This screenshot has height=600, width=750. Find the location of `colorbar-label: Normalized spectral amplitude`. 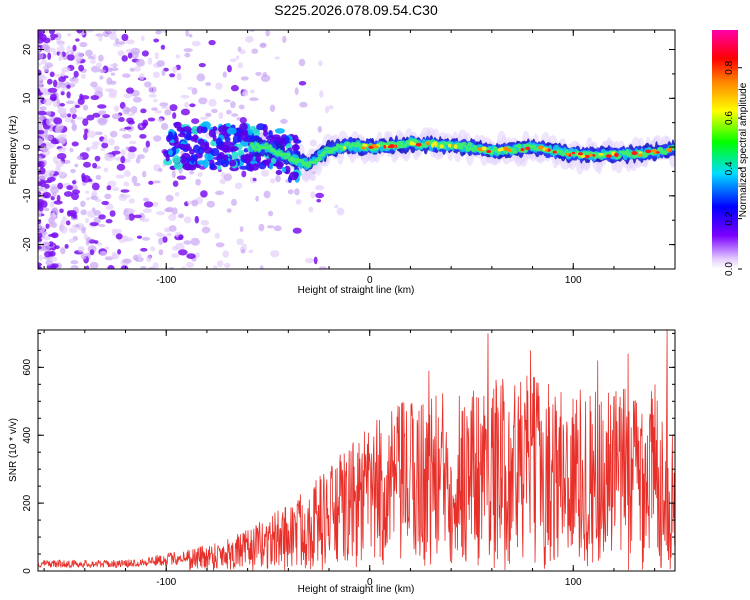

colorbar-label: Normalized spectral amplitude is located at coordinates (743, 149).